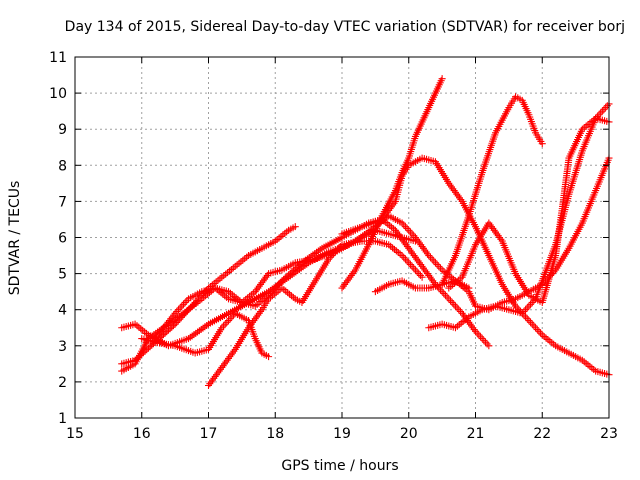 This screenshot has height=480, width=640. Describe the element at coordinates (75, 434) in the screenshot. I see `x-tick-label: 15` at that location.